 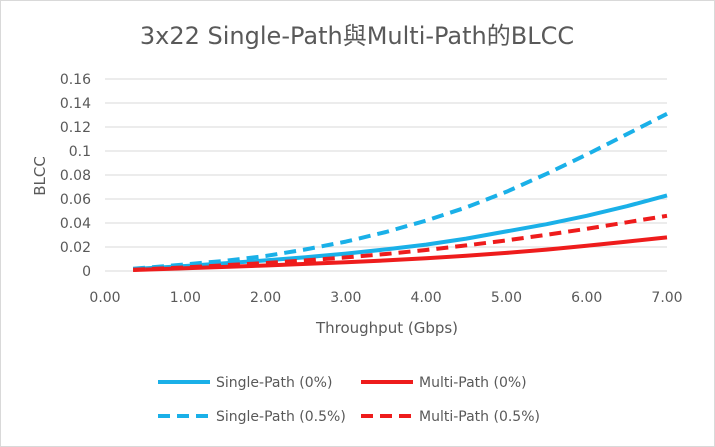 What do you see at coordinates (357, 36) in the screenshot?
I see `chart-title: 3x22 Single-Path與Multi-Path的BLCC` at bounding box center [357, 36].